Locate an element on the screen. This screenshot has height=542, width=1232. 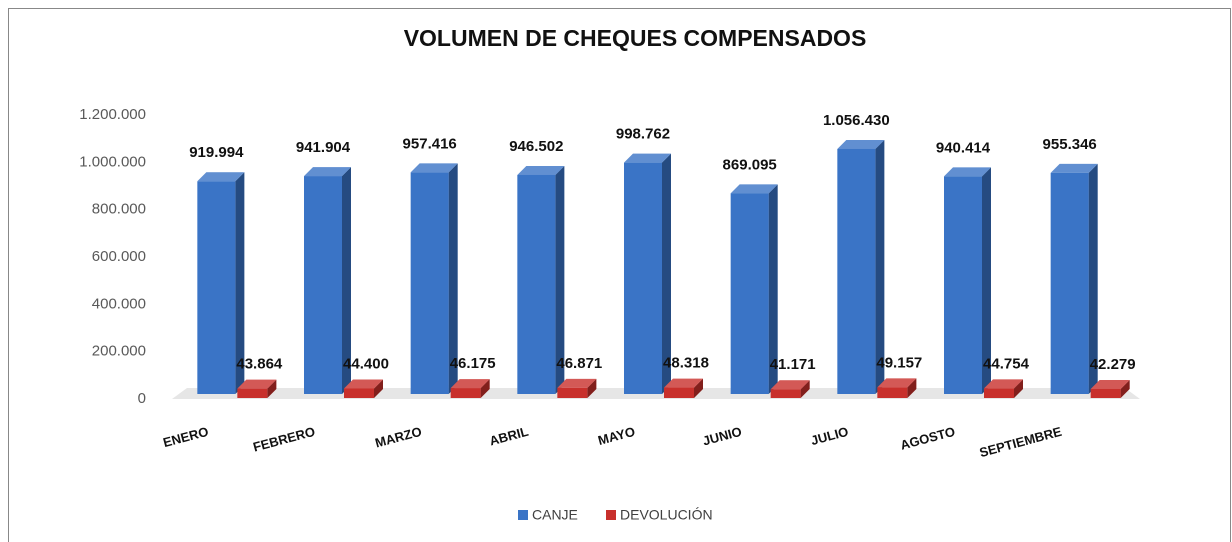
legend-label: DEVOLUCIÓN is located at coordinates (666, 515).